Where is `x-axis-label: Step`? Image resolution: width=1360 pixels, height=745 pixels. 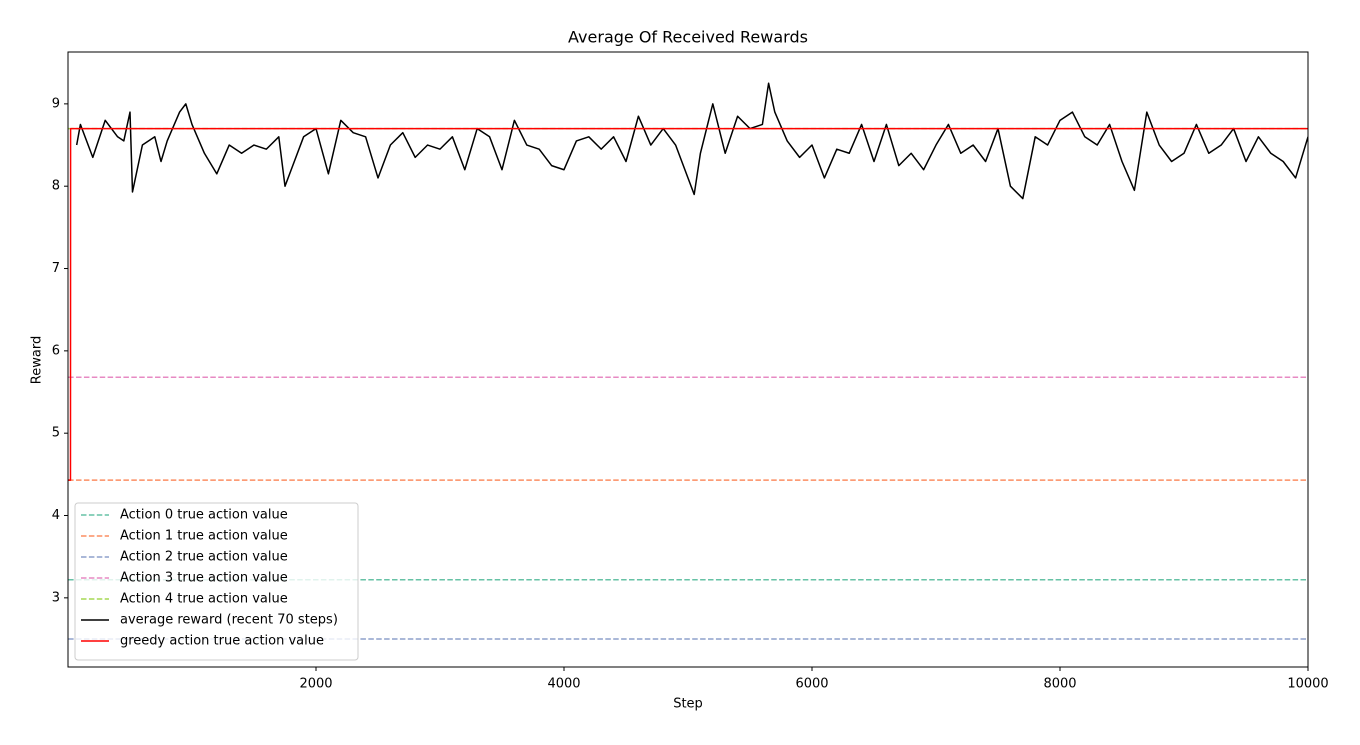 x-axis-label: Step is located at coordinates (688, 704).